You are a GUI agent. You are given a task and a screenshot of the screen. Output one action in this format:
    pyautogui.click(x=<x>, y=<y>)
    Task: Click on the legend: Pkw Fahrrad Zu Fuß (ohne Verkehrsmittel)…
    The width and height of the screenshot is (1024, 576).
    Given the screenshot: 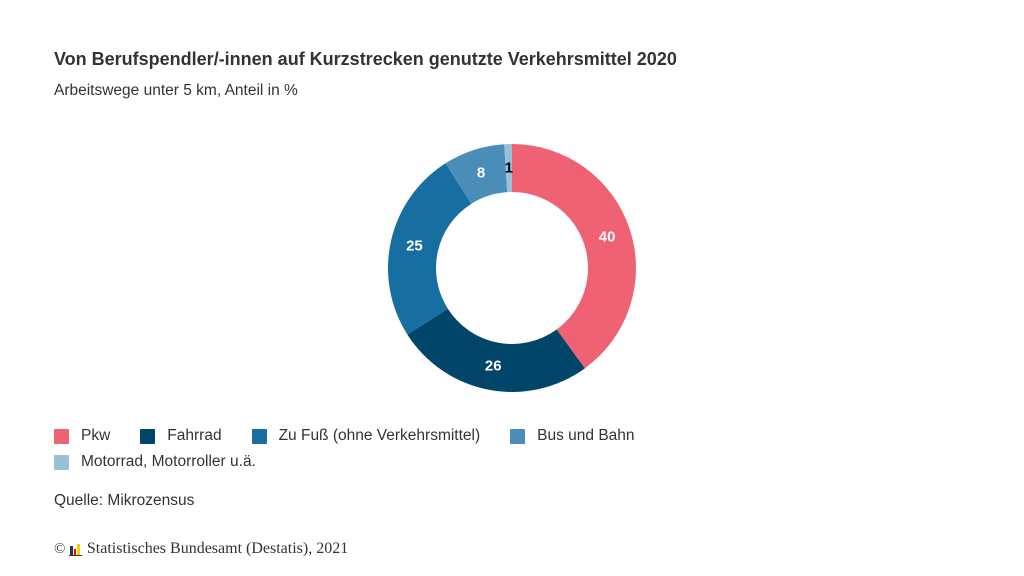 What is the action you would take?
    pyautogui.click(x=414, y=449)
    